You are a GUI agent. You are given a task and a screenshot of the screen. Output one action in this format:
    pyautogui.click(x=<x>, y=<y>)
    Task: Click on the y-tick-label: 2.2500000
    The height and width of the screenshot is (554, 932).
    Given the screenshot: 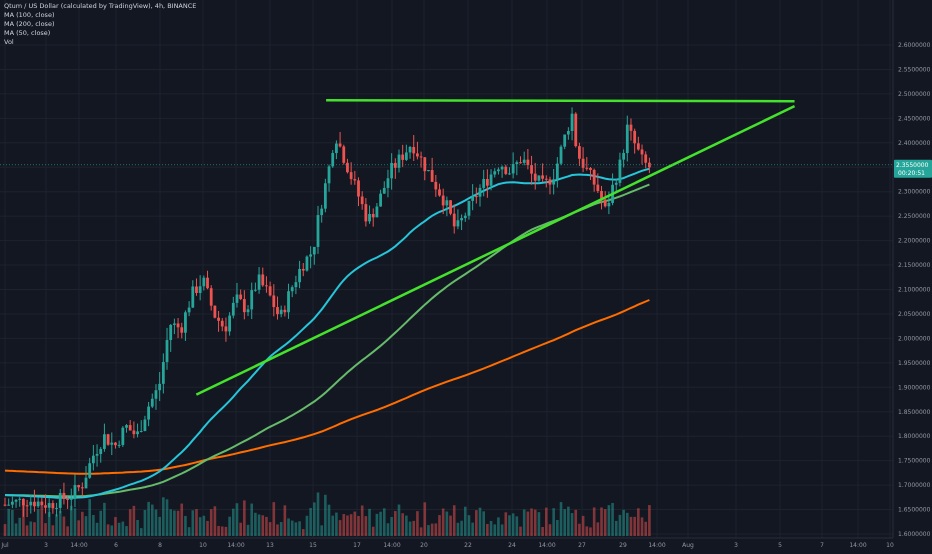 What is the action you would take?
    pyautogui.click(x=914, y=216)
    